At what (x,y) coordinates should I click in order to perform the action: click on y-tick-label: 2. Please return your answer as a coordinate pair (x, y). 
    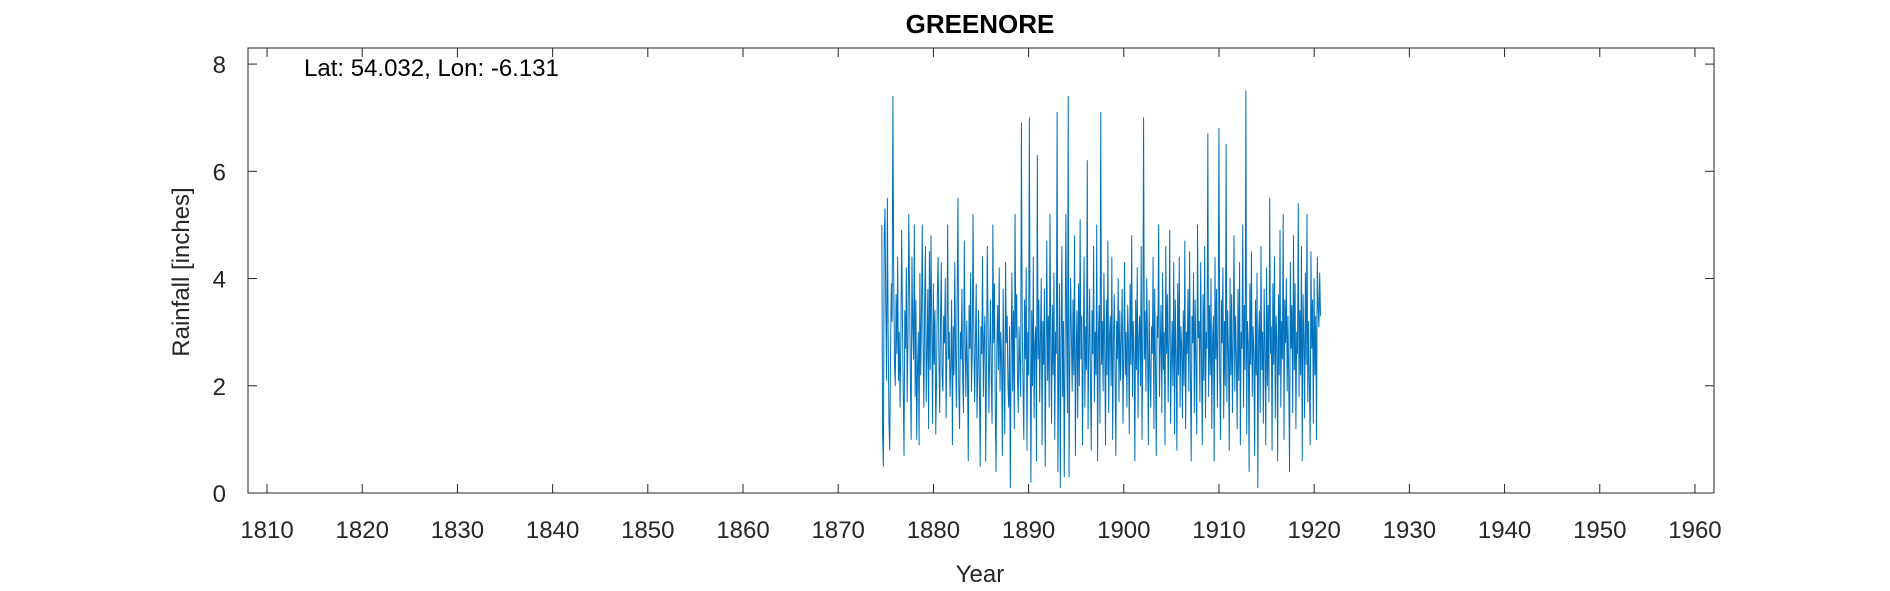
    Looking at the image, I should click on (219, 387).